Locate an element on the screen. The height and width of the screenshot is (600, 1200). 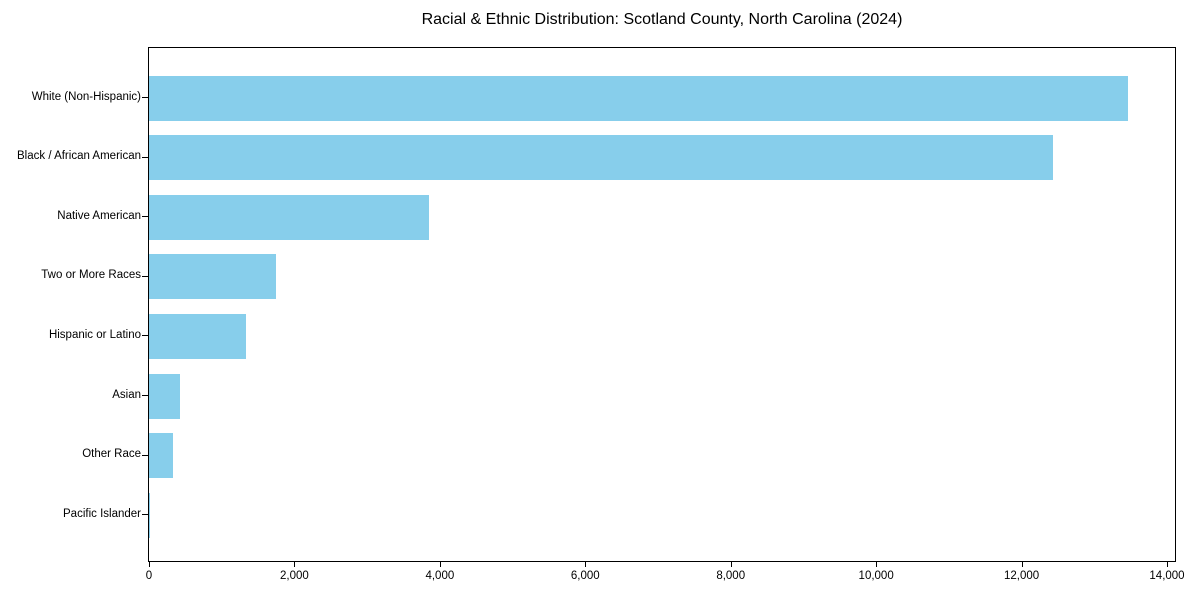
y-tick-label: Pacific Islander is located at coordinates (102, 513).